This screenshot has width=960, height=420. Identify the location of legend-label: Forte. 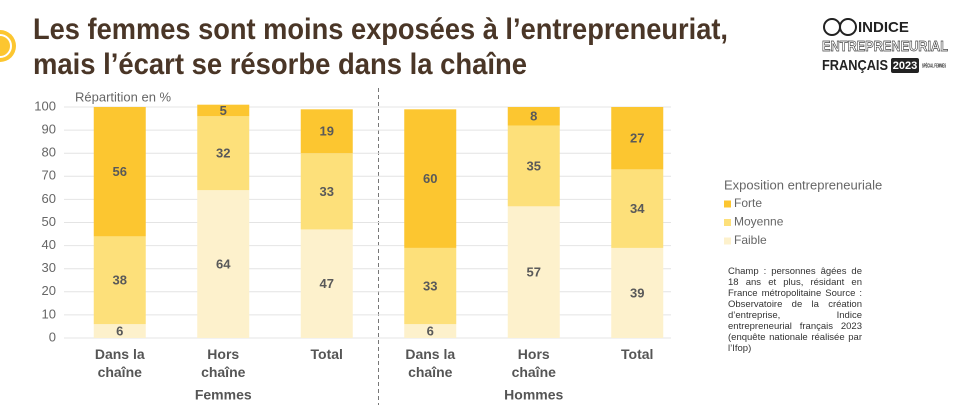
(748, 203).